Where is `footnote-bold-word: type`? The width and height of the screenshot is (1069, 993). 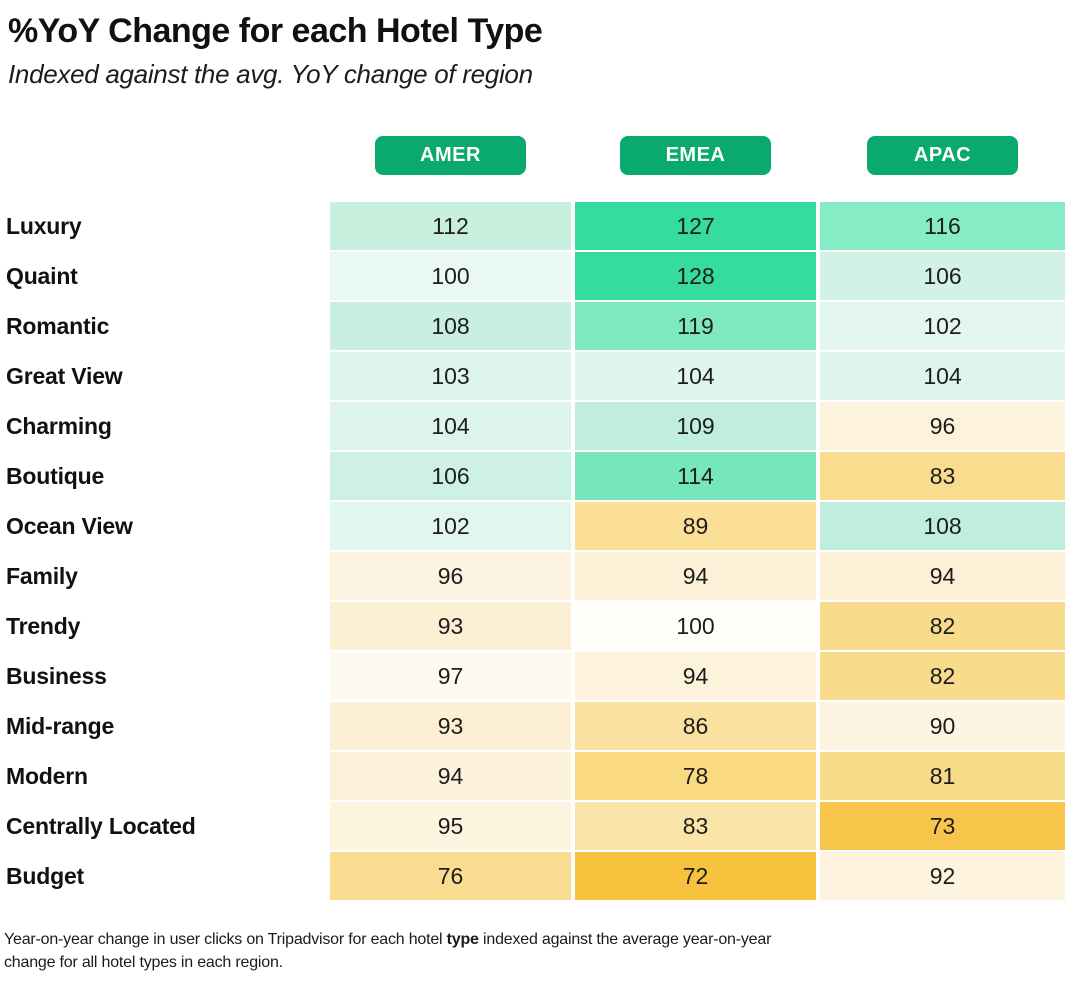
footnote-bold-word: type is located at coordinates (462, 939).